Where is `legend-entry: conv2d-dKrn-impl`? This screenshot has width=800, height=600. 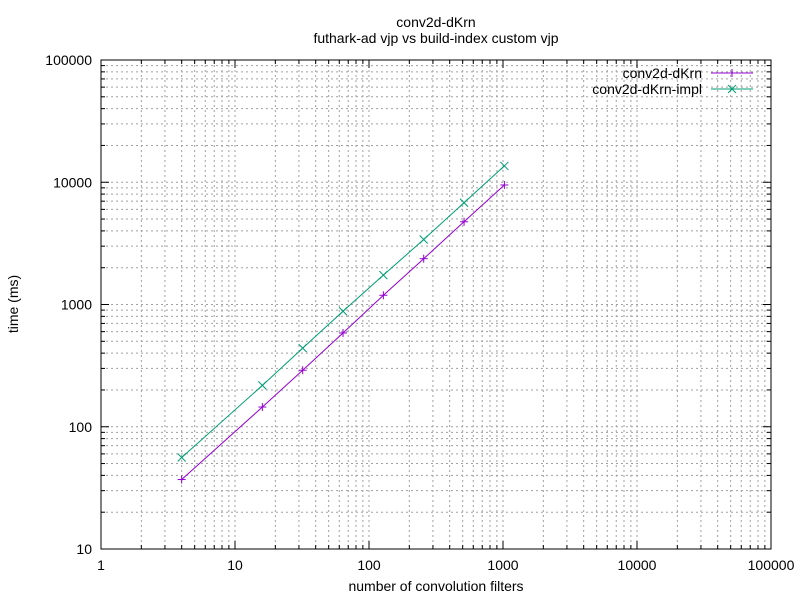 legend-entry: conv2d-dKrn-impl is located at coordinates (672, 89).